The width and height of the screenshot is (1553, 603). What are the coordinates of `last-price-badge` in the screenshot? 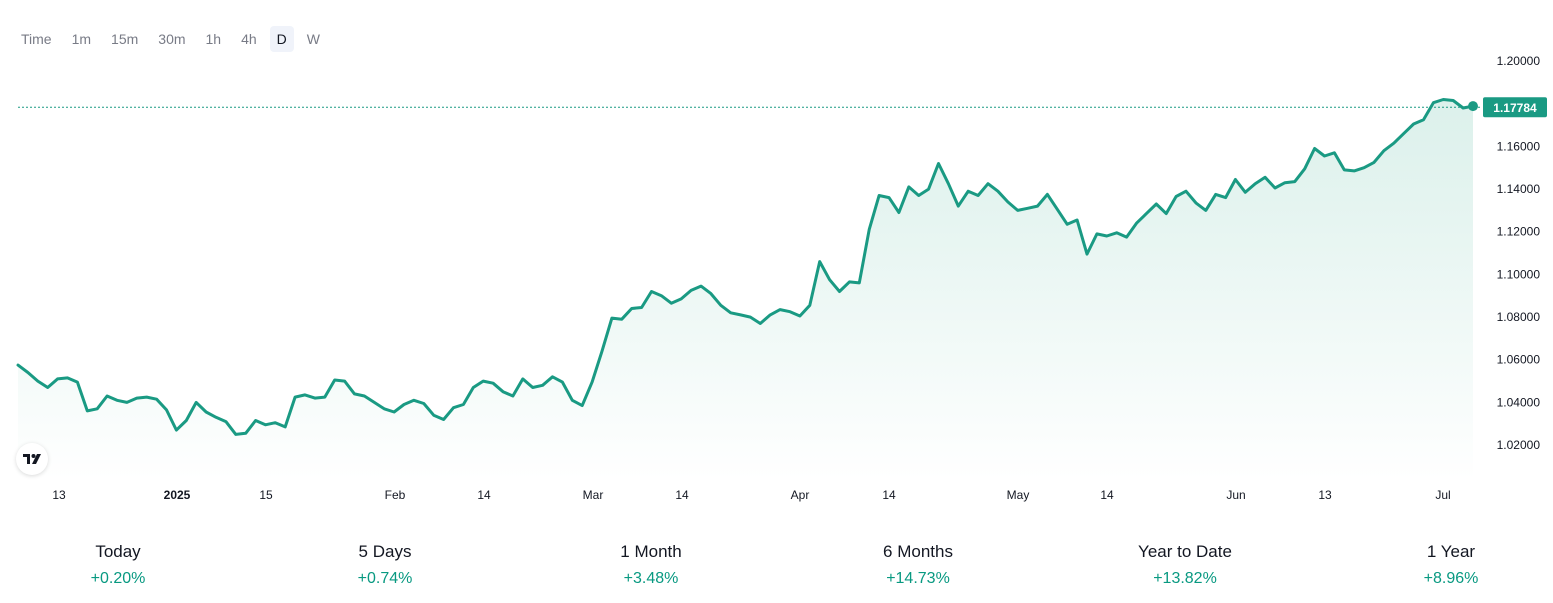 It's located at (1515, 107).